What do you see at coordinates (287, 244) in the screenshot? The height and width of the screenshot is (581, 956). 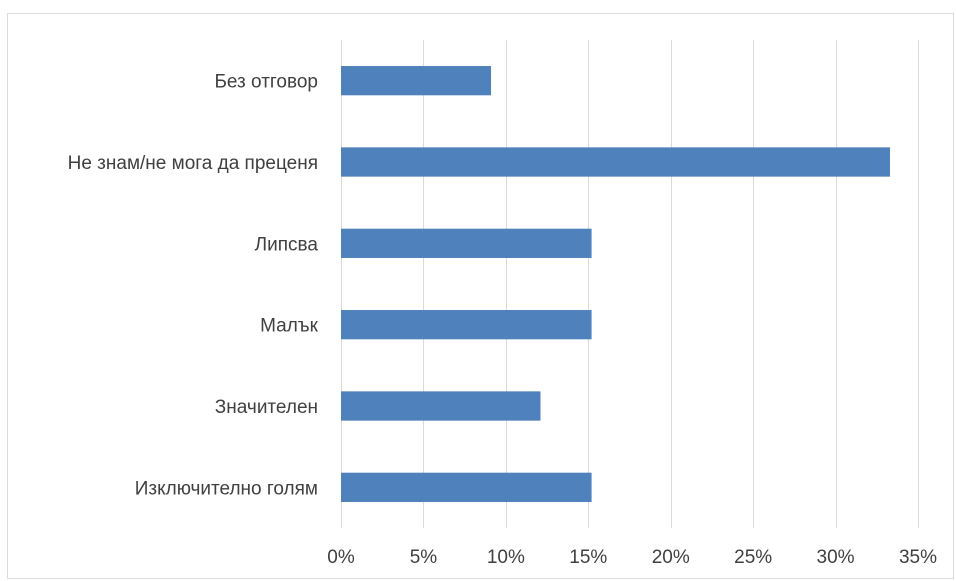 I see `category-label: Липсва` at bounding box center [287, 244].